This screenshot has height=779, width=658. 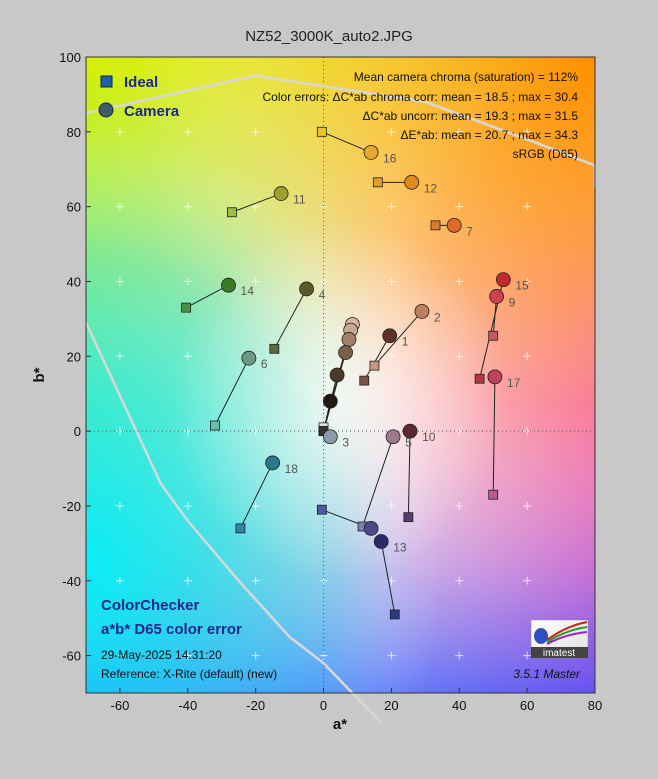 I want to click on x-axis-label: a*, so click(x=340, y=724).